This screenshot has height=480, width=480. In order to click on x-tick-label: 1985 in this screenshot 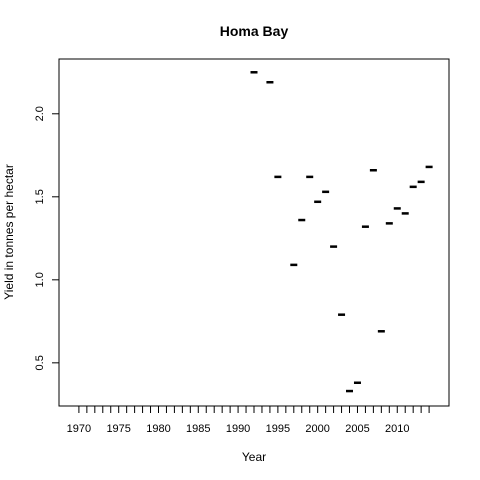, I will do `click(198, 429)`.